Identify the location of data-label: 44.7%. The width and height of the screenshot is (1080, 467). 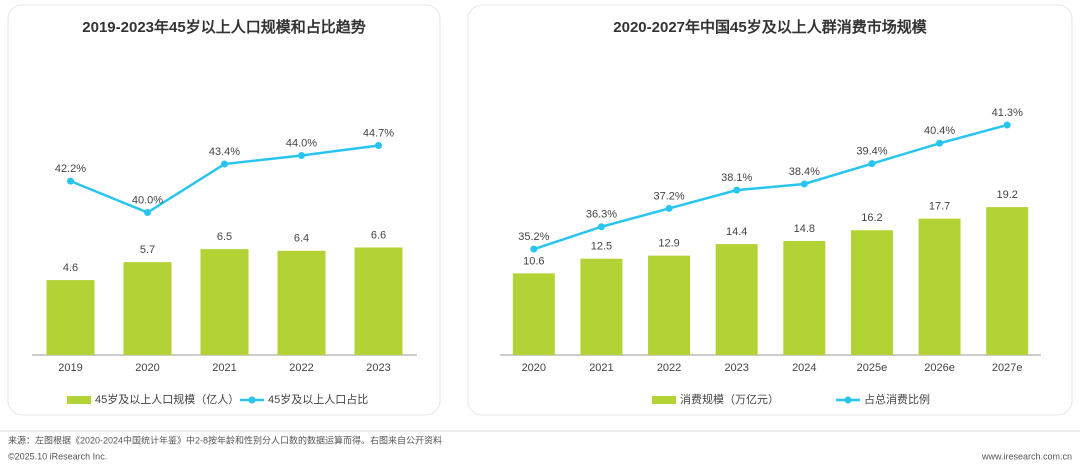
(378, 133).